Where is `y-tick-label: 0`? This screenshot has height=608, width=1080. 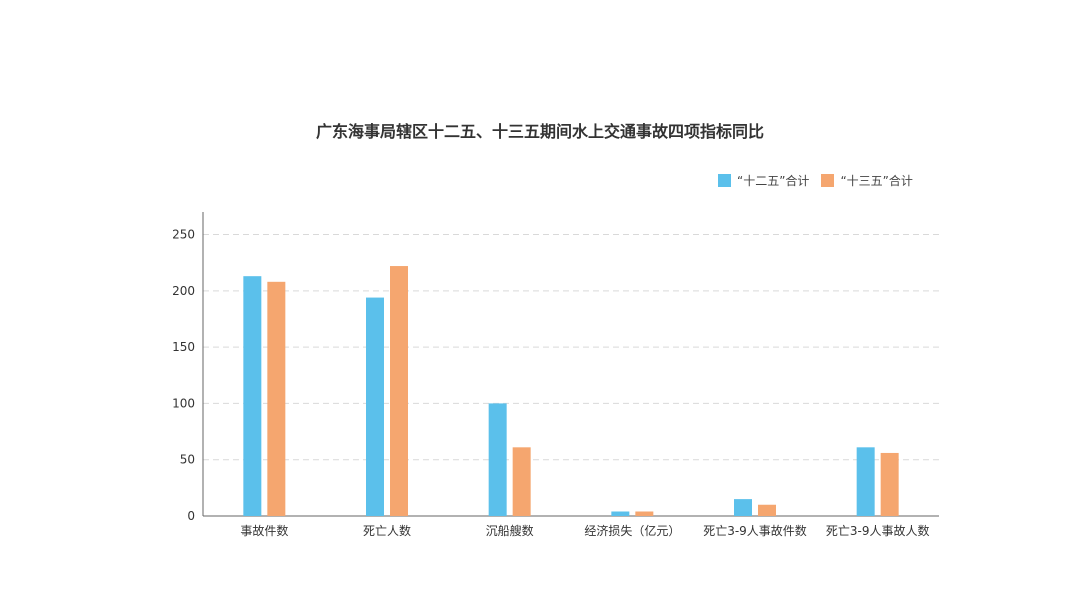 y-tick-label: 0 is located at coordinates (191, 516).